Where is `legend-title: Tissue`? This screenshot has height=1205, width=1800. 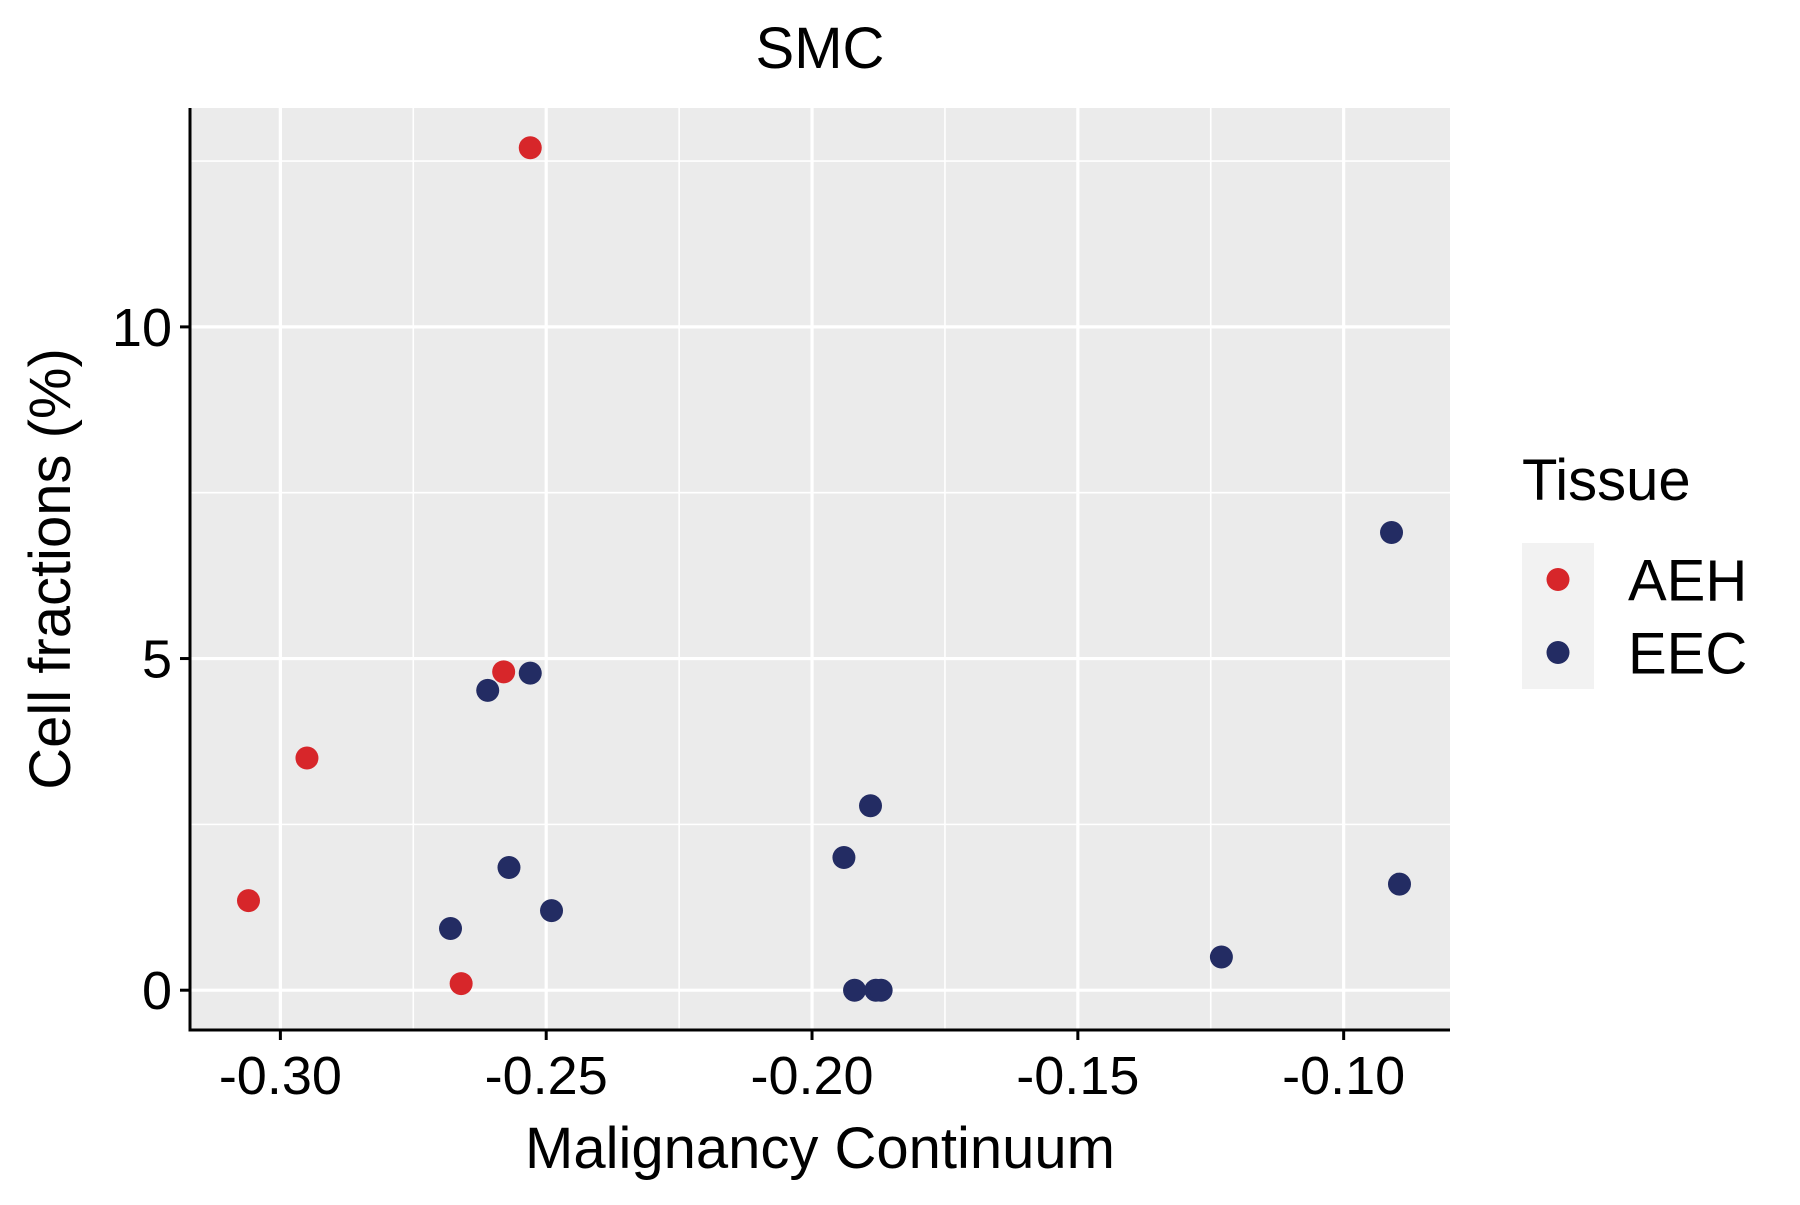
legend-title: Tissue is located at coordinates (1606, 480).